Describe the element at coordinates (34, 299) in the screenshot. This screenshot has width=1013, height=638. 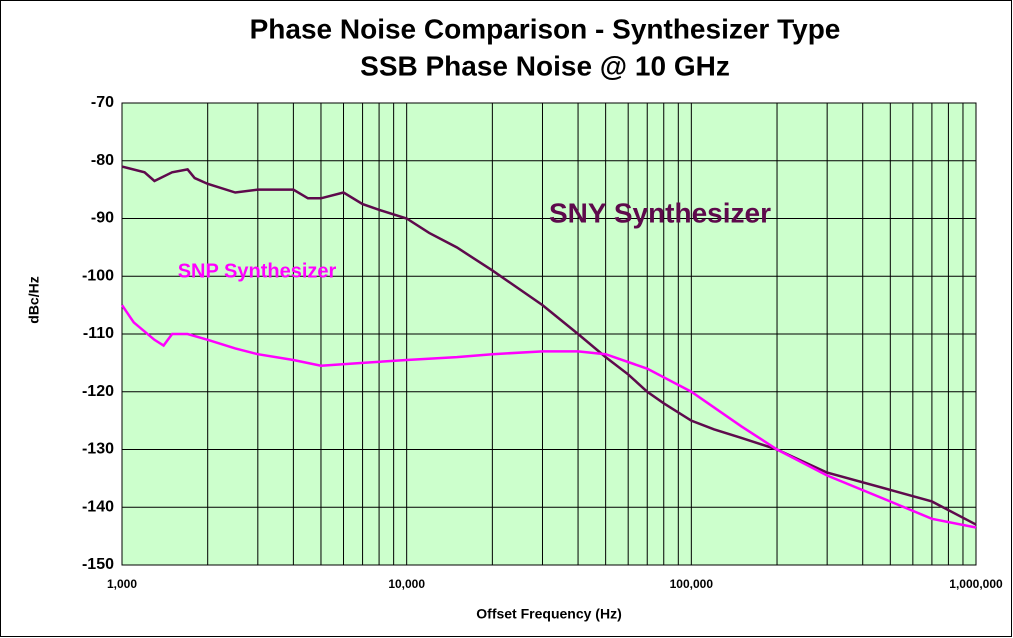
I see `y-axis-label: dBc/Hz` at that location.